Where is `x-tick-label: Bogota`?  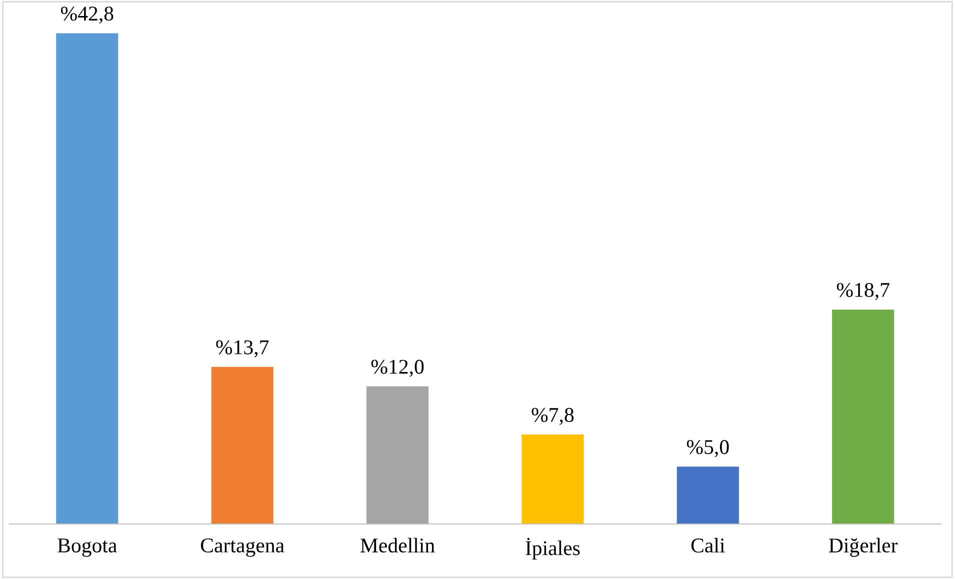
x-tick-label: Bogota is located at coordinates (87, 547).